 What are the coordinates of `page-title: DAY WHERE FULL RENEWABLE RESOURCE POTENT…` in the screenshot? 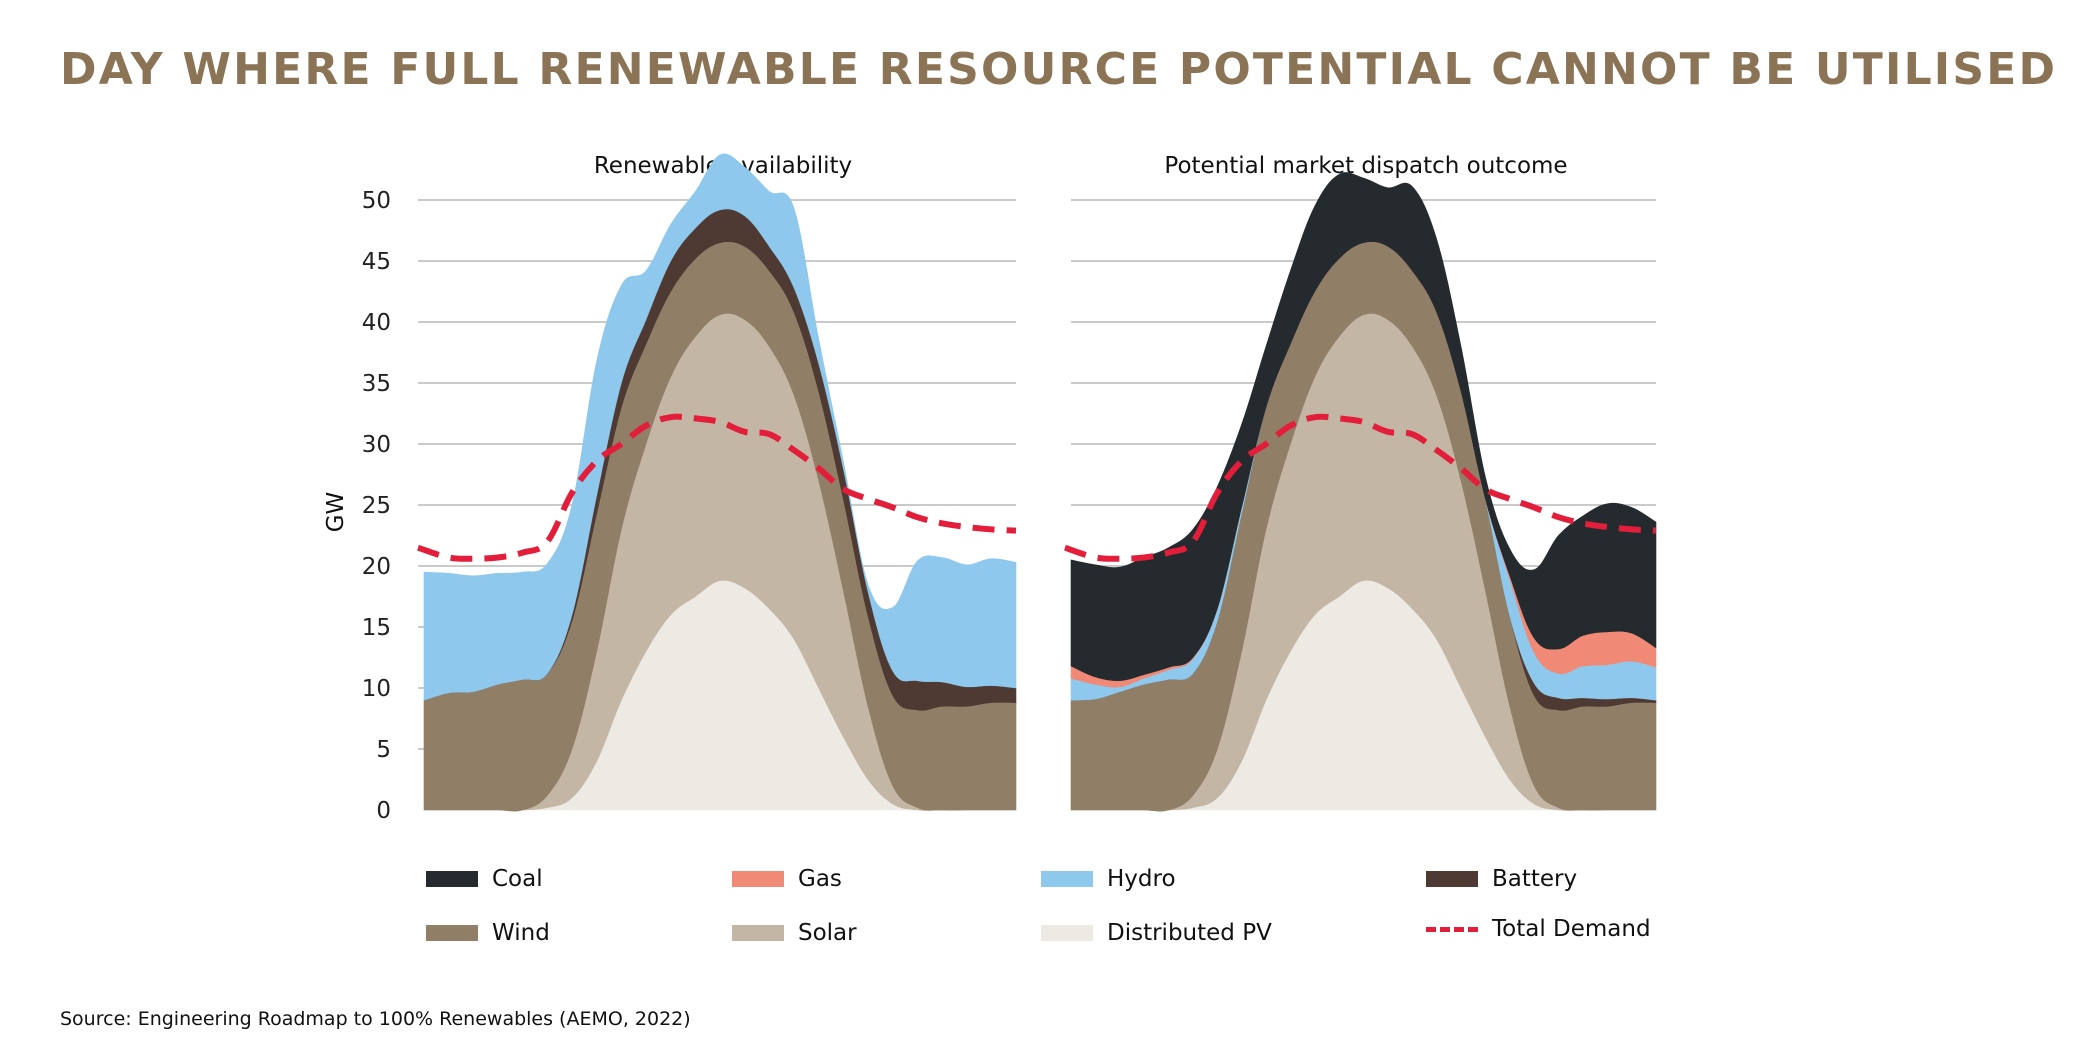 It's located at (1059, 69).